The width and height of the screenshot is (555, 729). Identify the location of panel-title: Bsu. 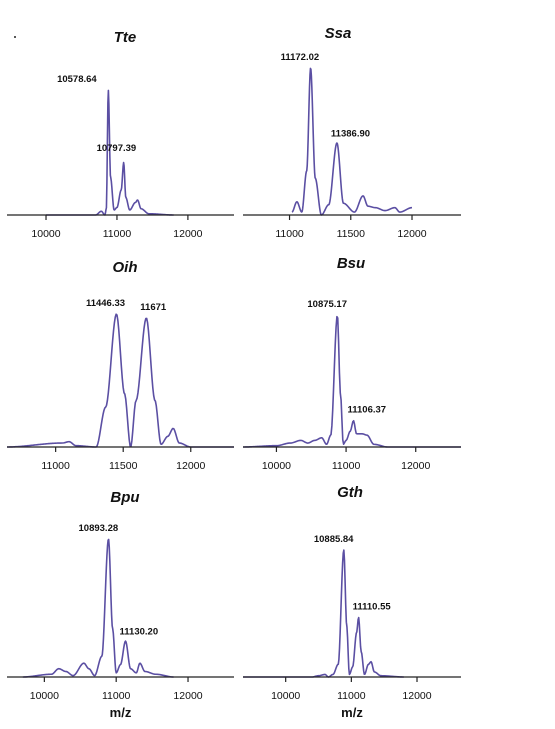
(351, 263).